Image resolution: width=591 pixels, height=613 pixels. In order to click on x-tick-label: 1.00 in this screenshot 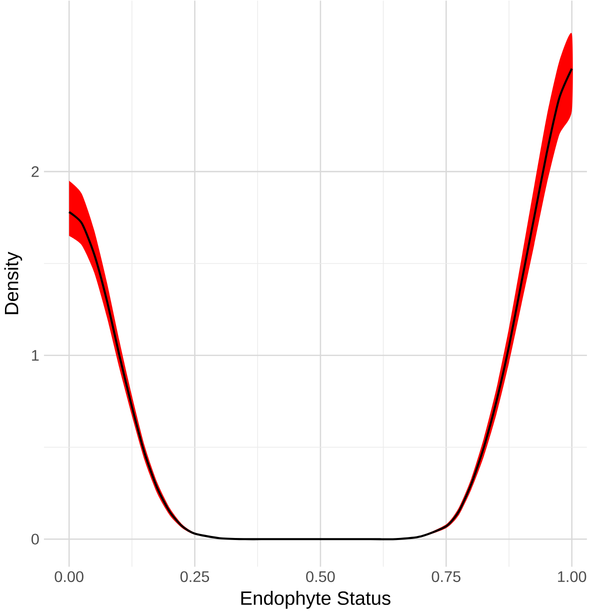, I will do `click(572, 576)`.